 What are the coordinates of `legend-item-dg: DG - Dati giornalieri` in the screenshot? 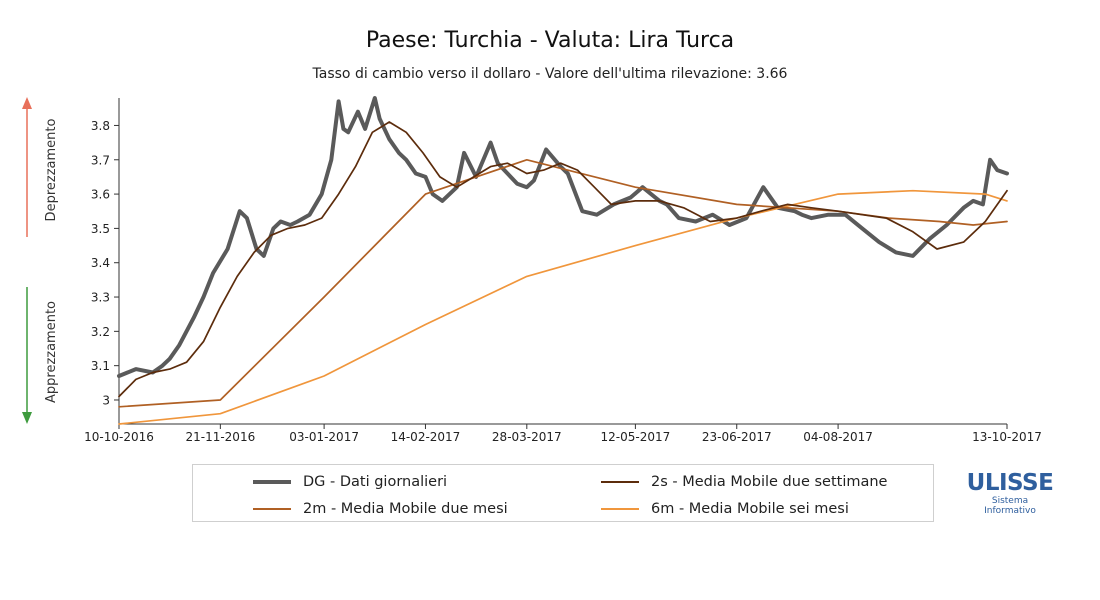 It's located at (350, 482).